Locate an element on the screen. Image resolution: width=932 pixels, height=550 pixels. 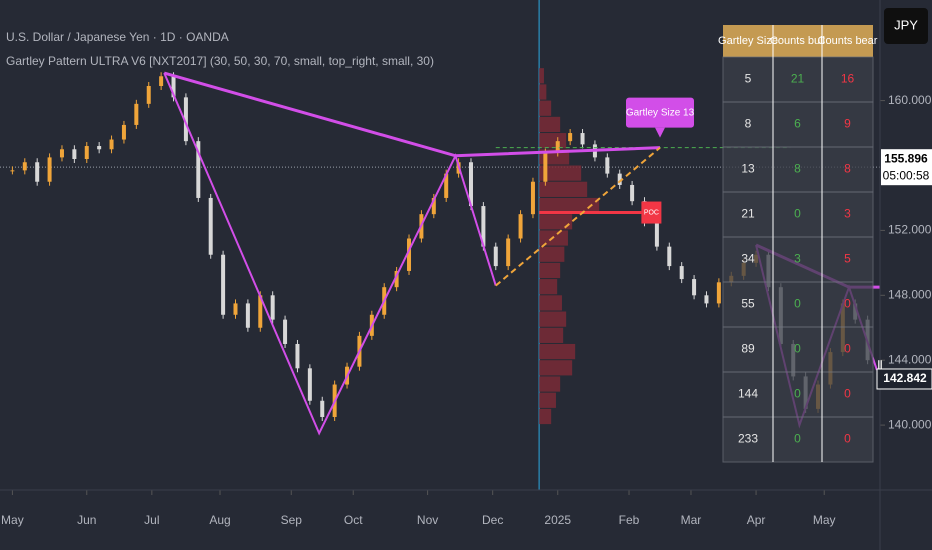
x-tick-label: Mar is located at coordinates (691, 520).